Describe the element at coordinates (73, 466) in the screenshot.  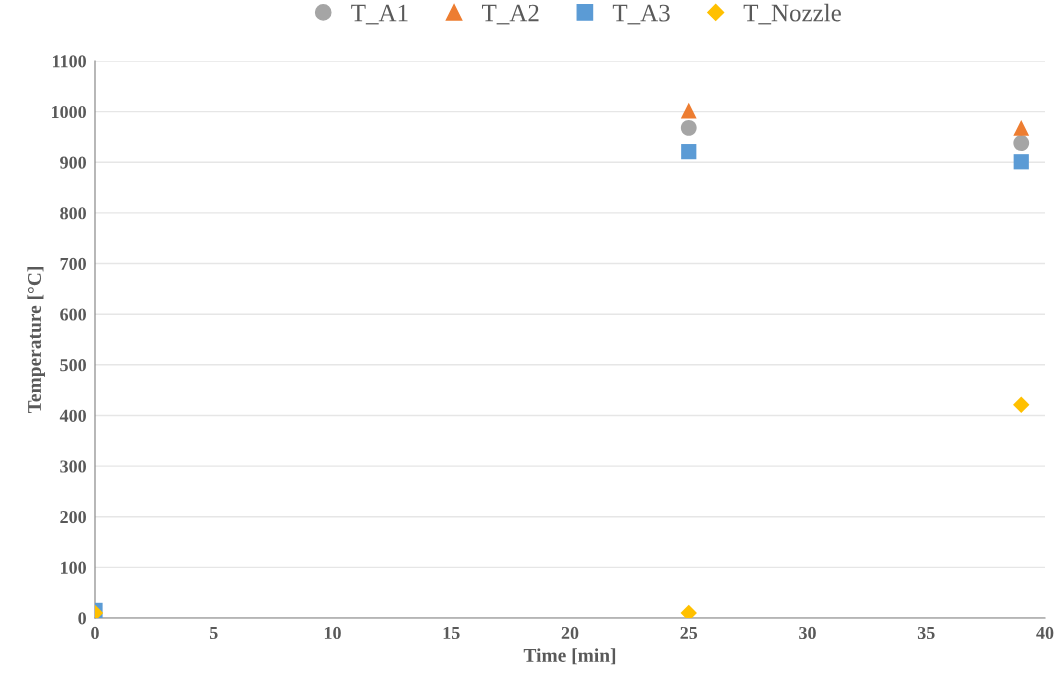
I see `y-tick-label: 300` at that location.